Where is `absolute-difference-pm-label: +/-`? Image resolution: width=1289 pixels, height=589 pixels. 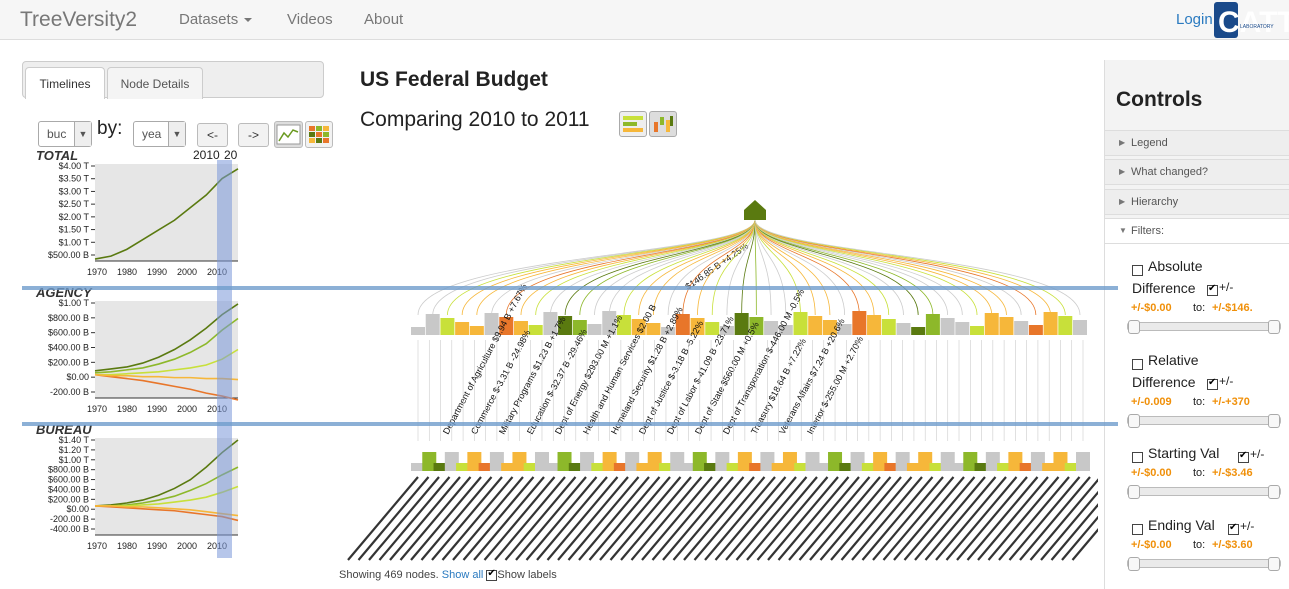
absolute-difference-pm-label: +/- is located at coordinates (1226, 287).